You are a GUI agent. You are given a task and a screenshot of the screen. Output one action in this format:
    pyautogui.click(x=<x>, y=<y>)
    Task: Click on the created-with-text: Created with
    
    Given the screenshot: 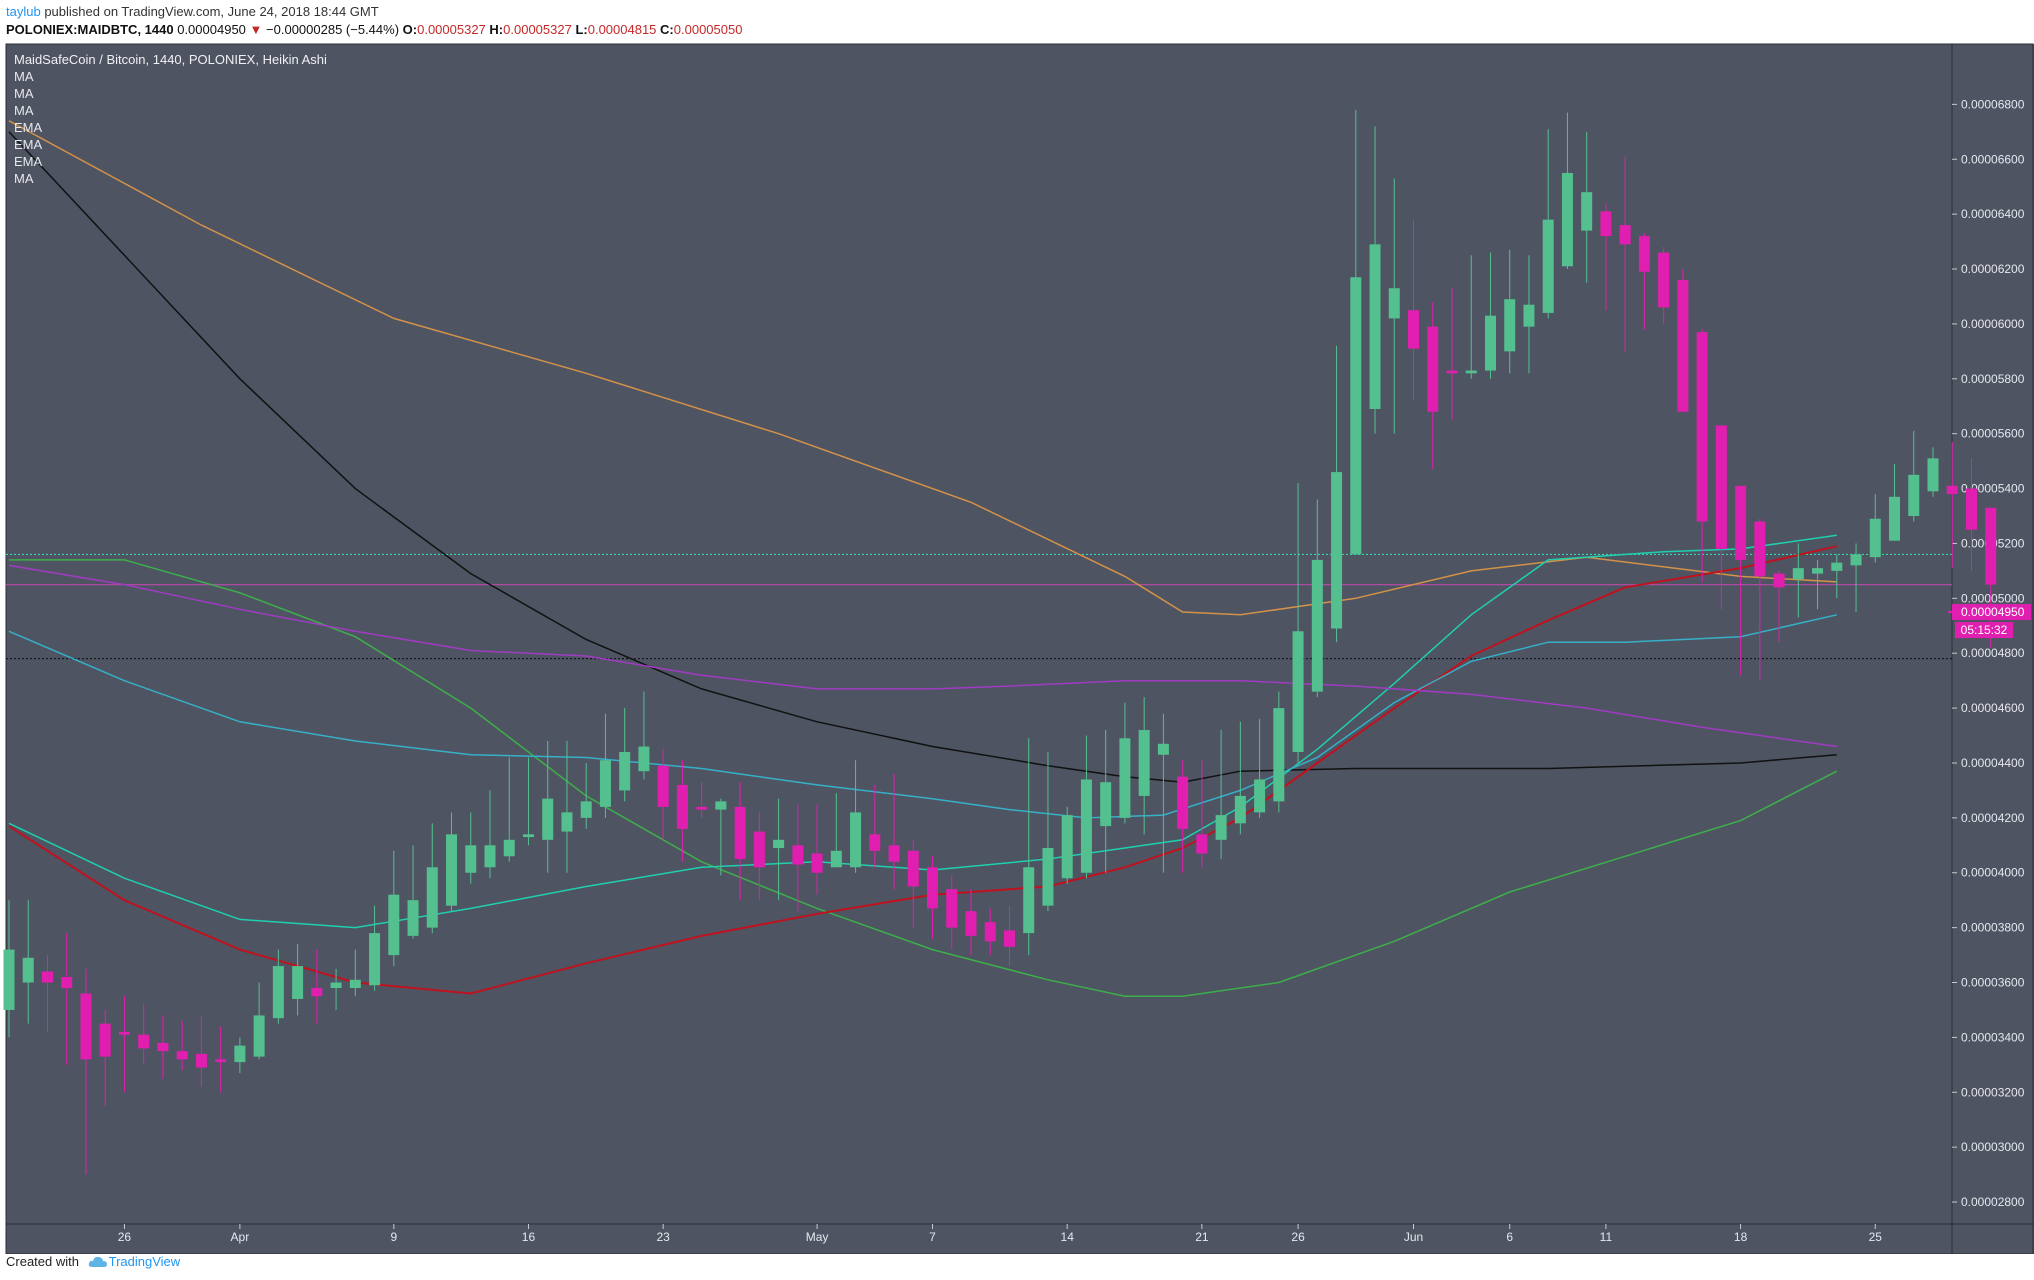 What is the action you would take?
    pyautogui.click(x=42, y=1261)
    